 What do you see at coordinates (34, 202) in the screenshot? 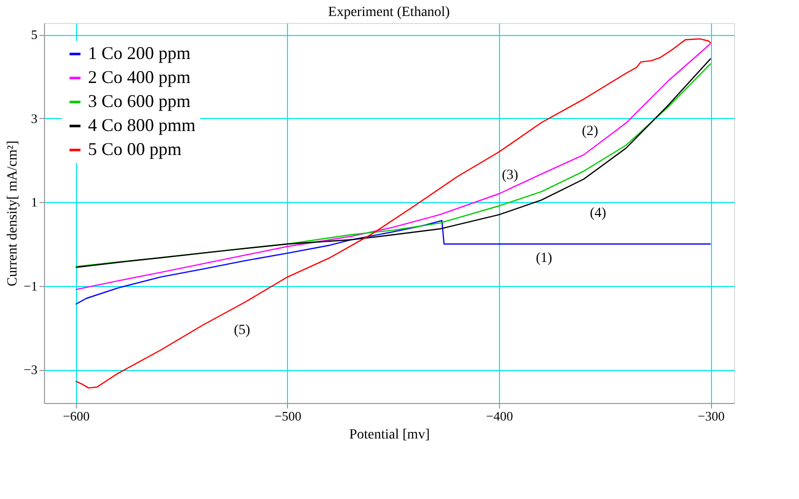
I see `y-tick-label: 1` at bounding box center [34, 202].